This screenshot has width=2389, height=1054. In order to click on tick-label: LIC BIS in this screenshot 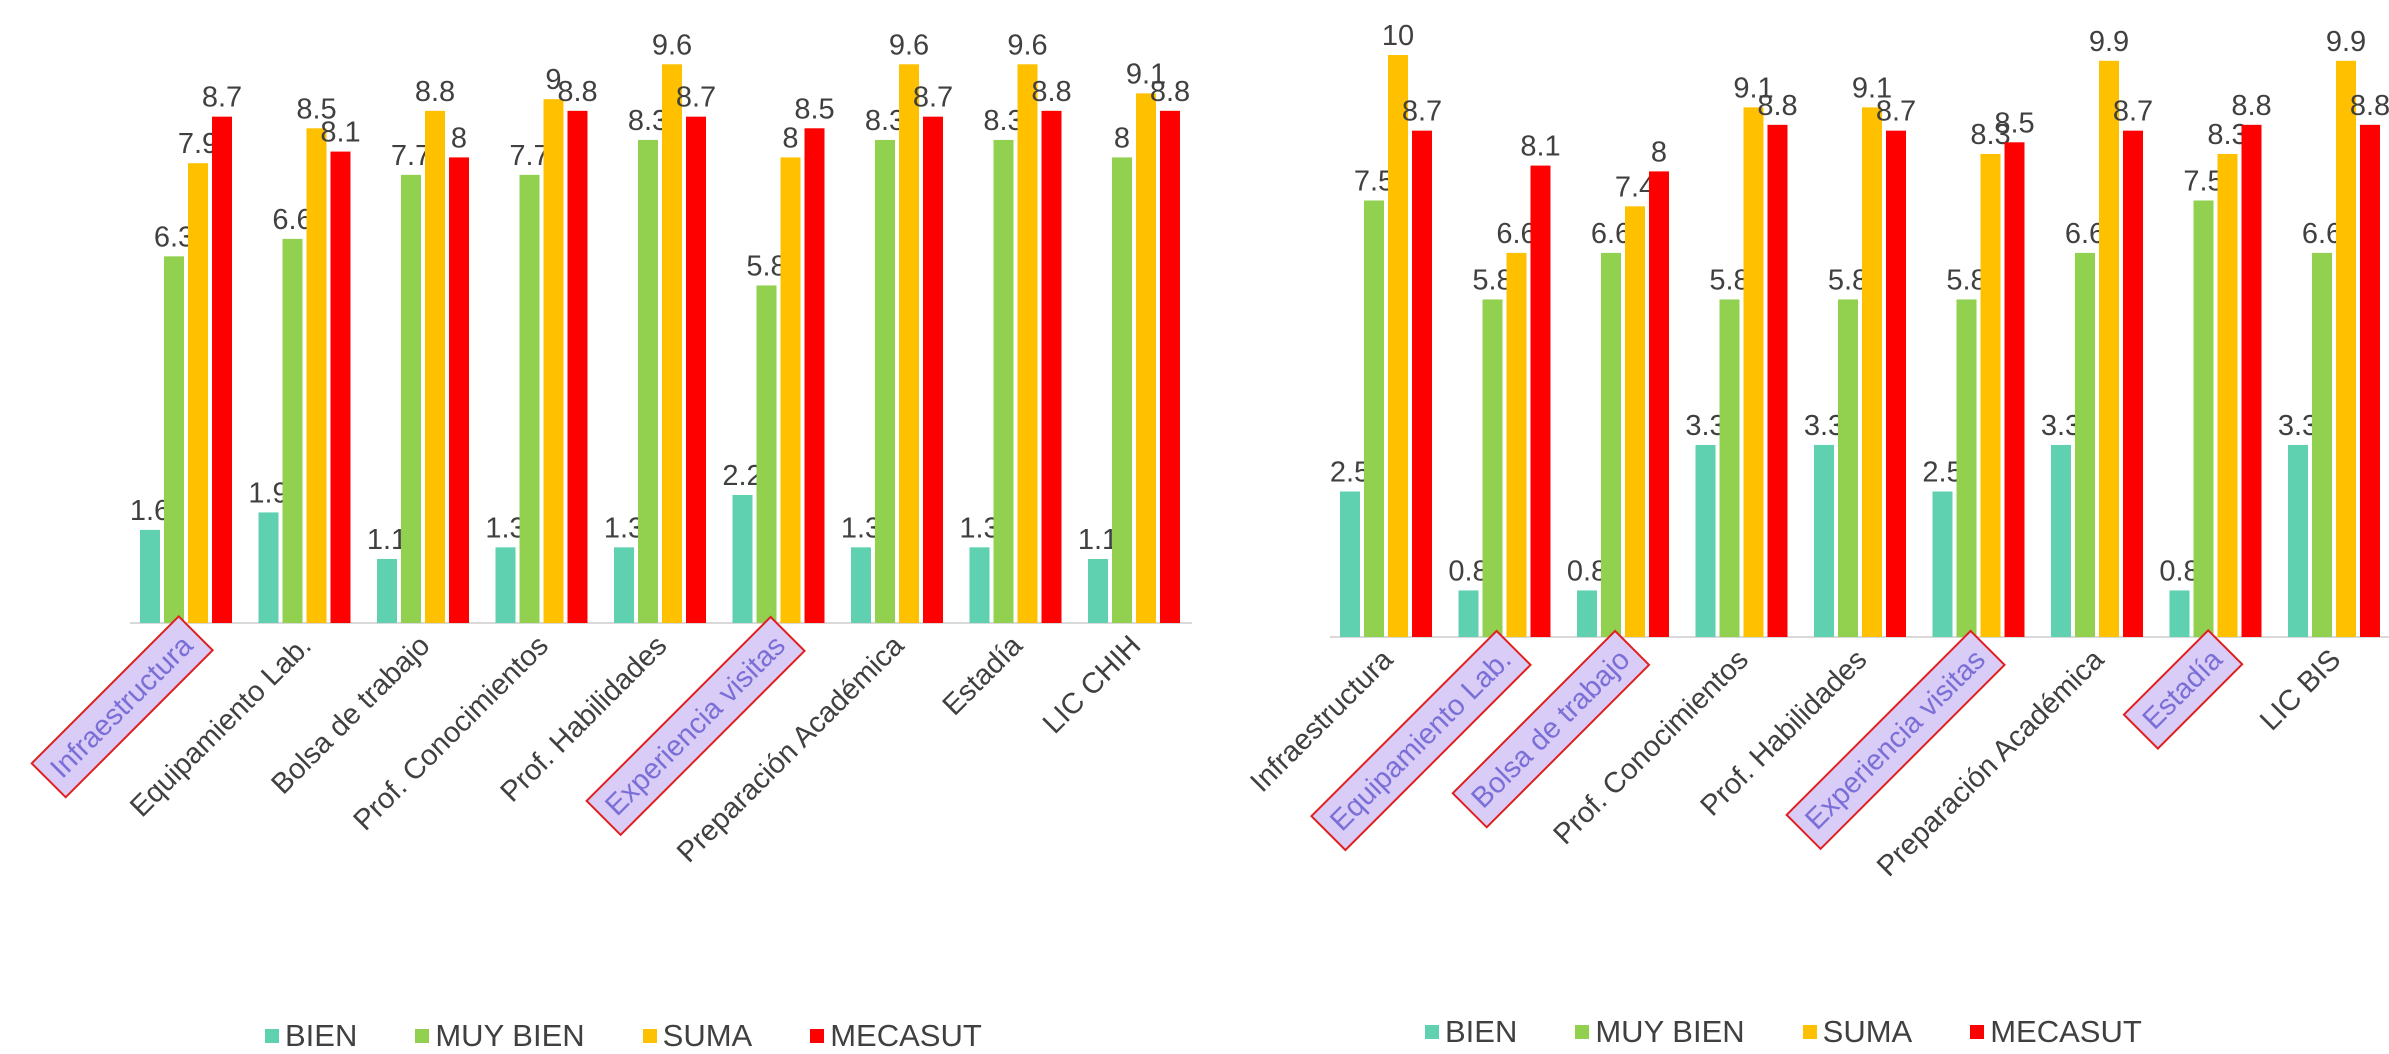, I will do `click(2300, 690)`.